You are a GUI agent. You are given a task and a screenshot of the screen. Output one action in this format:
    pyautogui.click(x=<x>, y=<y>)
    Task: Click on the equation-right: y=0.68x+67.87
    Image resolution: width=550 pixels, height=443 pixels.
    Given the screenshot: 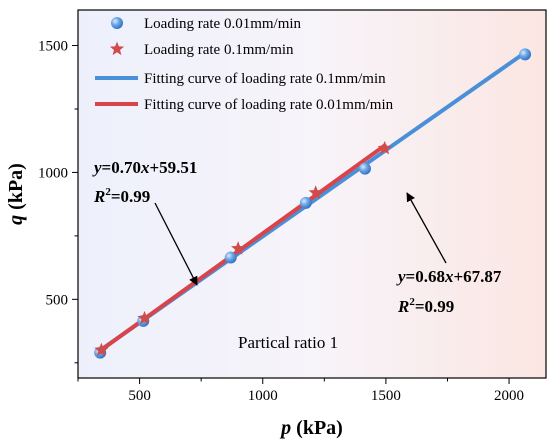 What is the action you would take?
    pyautogui.click(x=449, y=276)
    